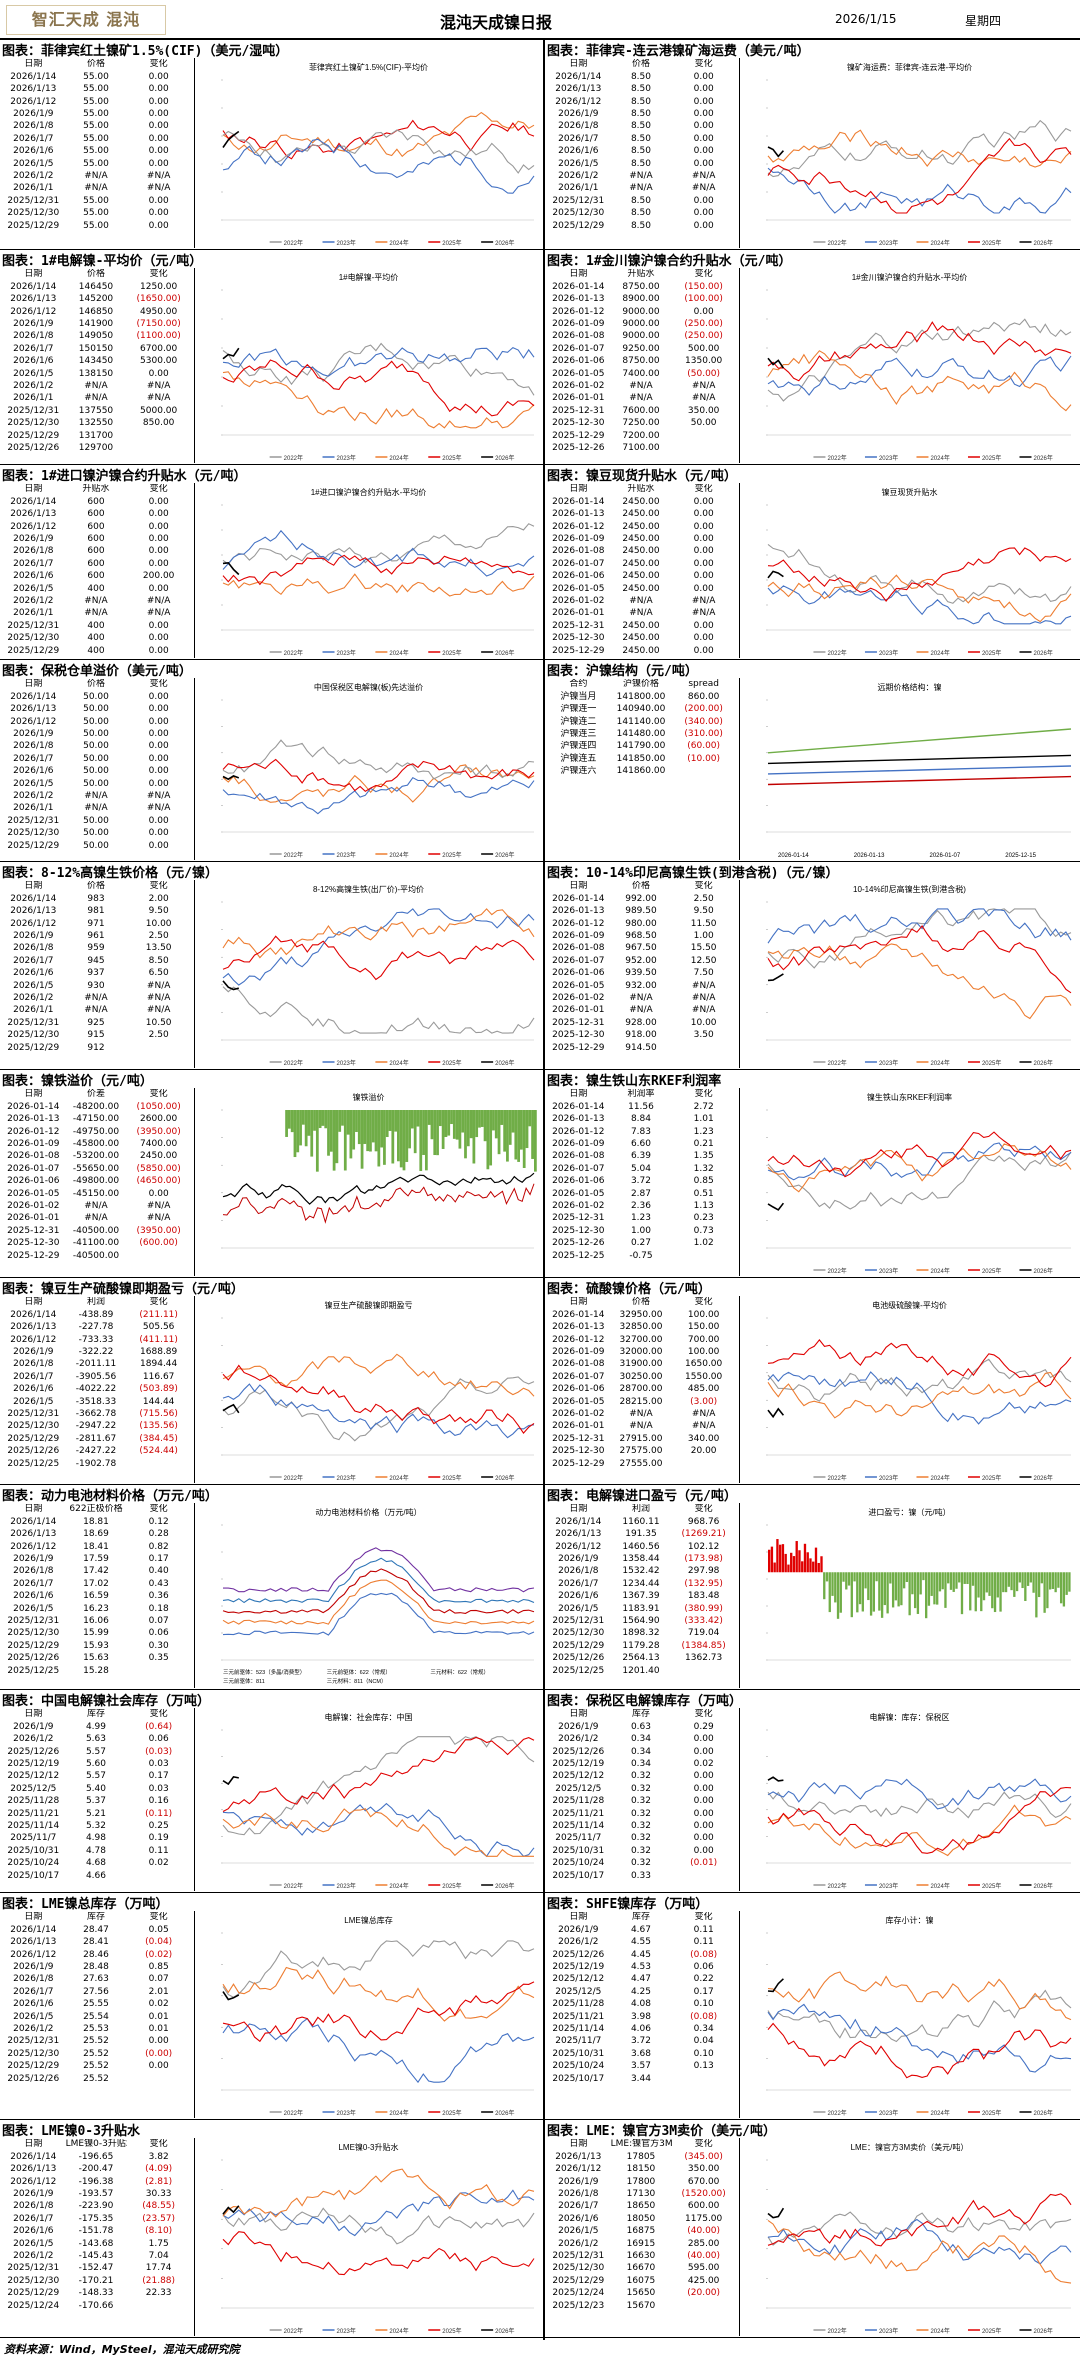 Image resolution: width=1080 pixels, height=2357 pixels. I want to click on table-cell: 2026-01-02, so click(33, 1206).